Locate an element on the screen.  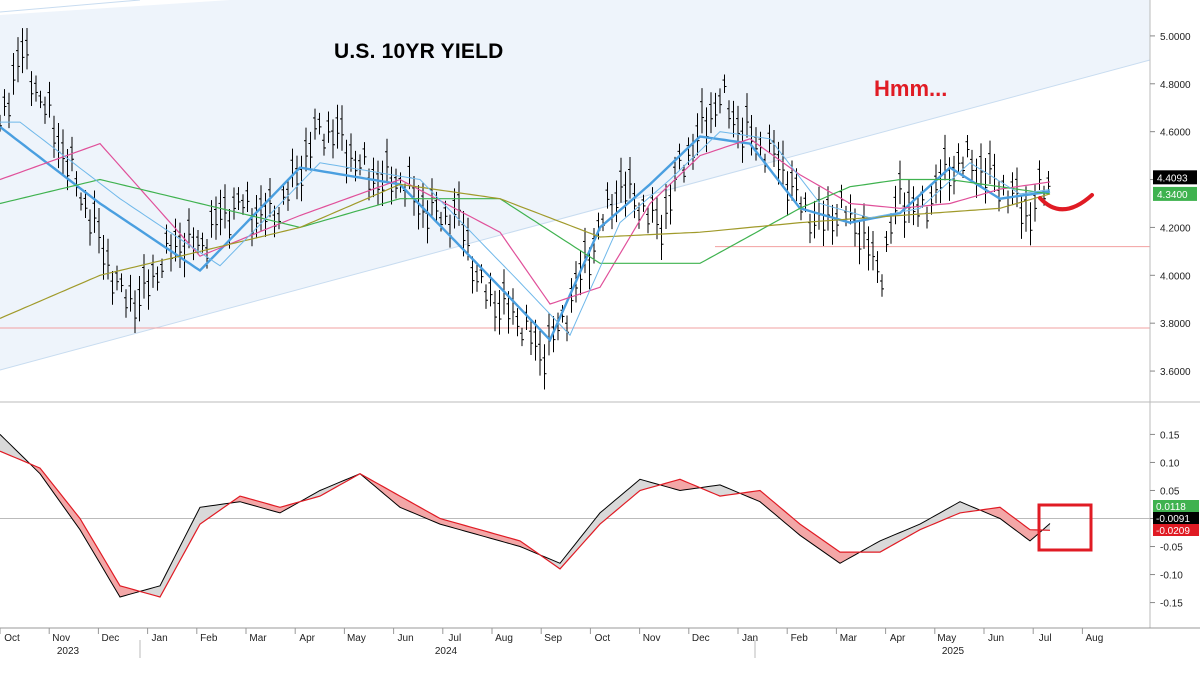
price-last-value-tag: 4.3400 is located at coordinates (1175, 193).